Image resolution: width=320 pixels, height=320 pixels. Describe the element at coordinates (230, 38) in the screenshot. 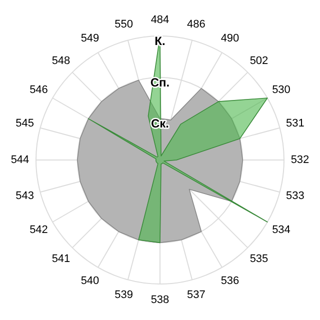

I see `spoke-label: 490` at that location.